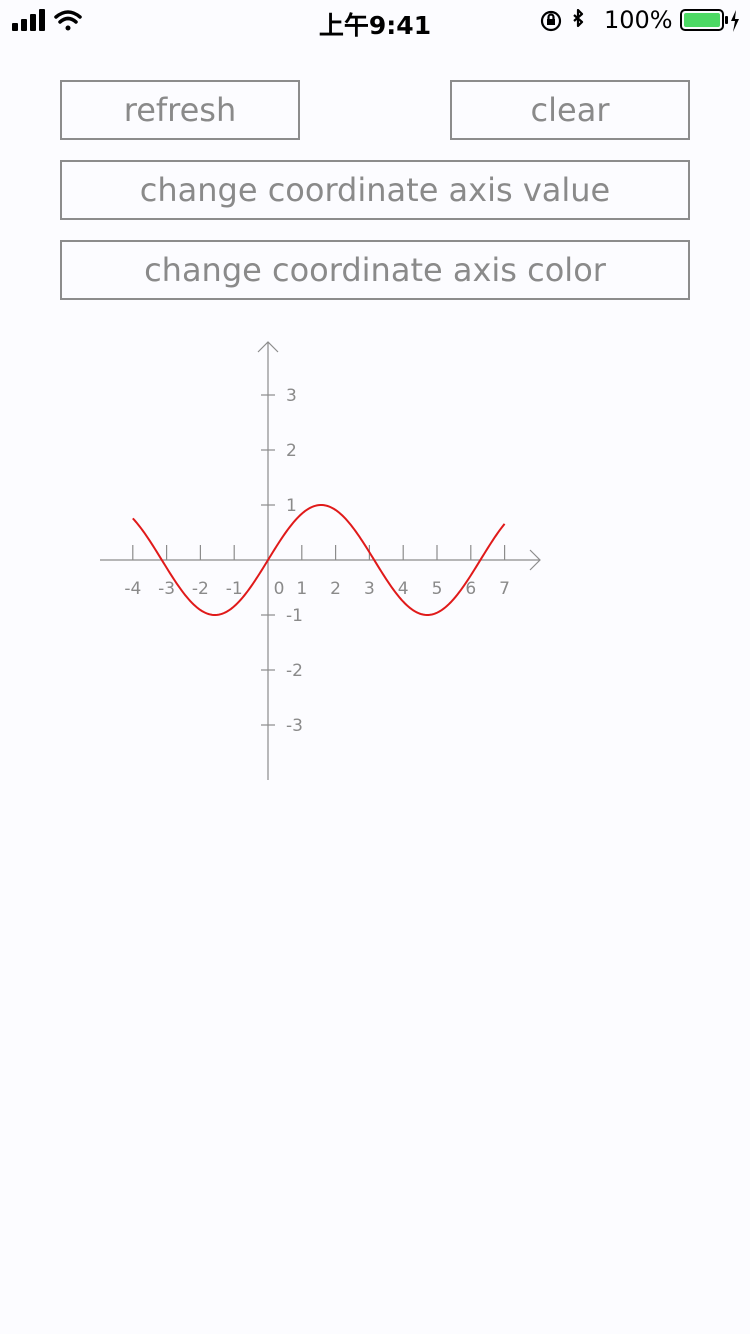  What do you see at coordinates (294, 671) in the screenshot?
I see `y-tick-label: -2` at bounding box center [294, 671].